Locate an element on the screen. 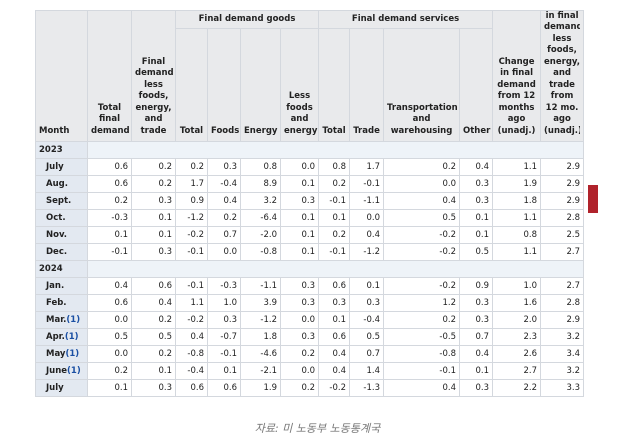 The width and height of the screenshot is (635, 448). value-cell: -2.1 is located at coordinates (260, 371).